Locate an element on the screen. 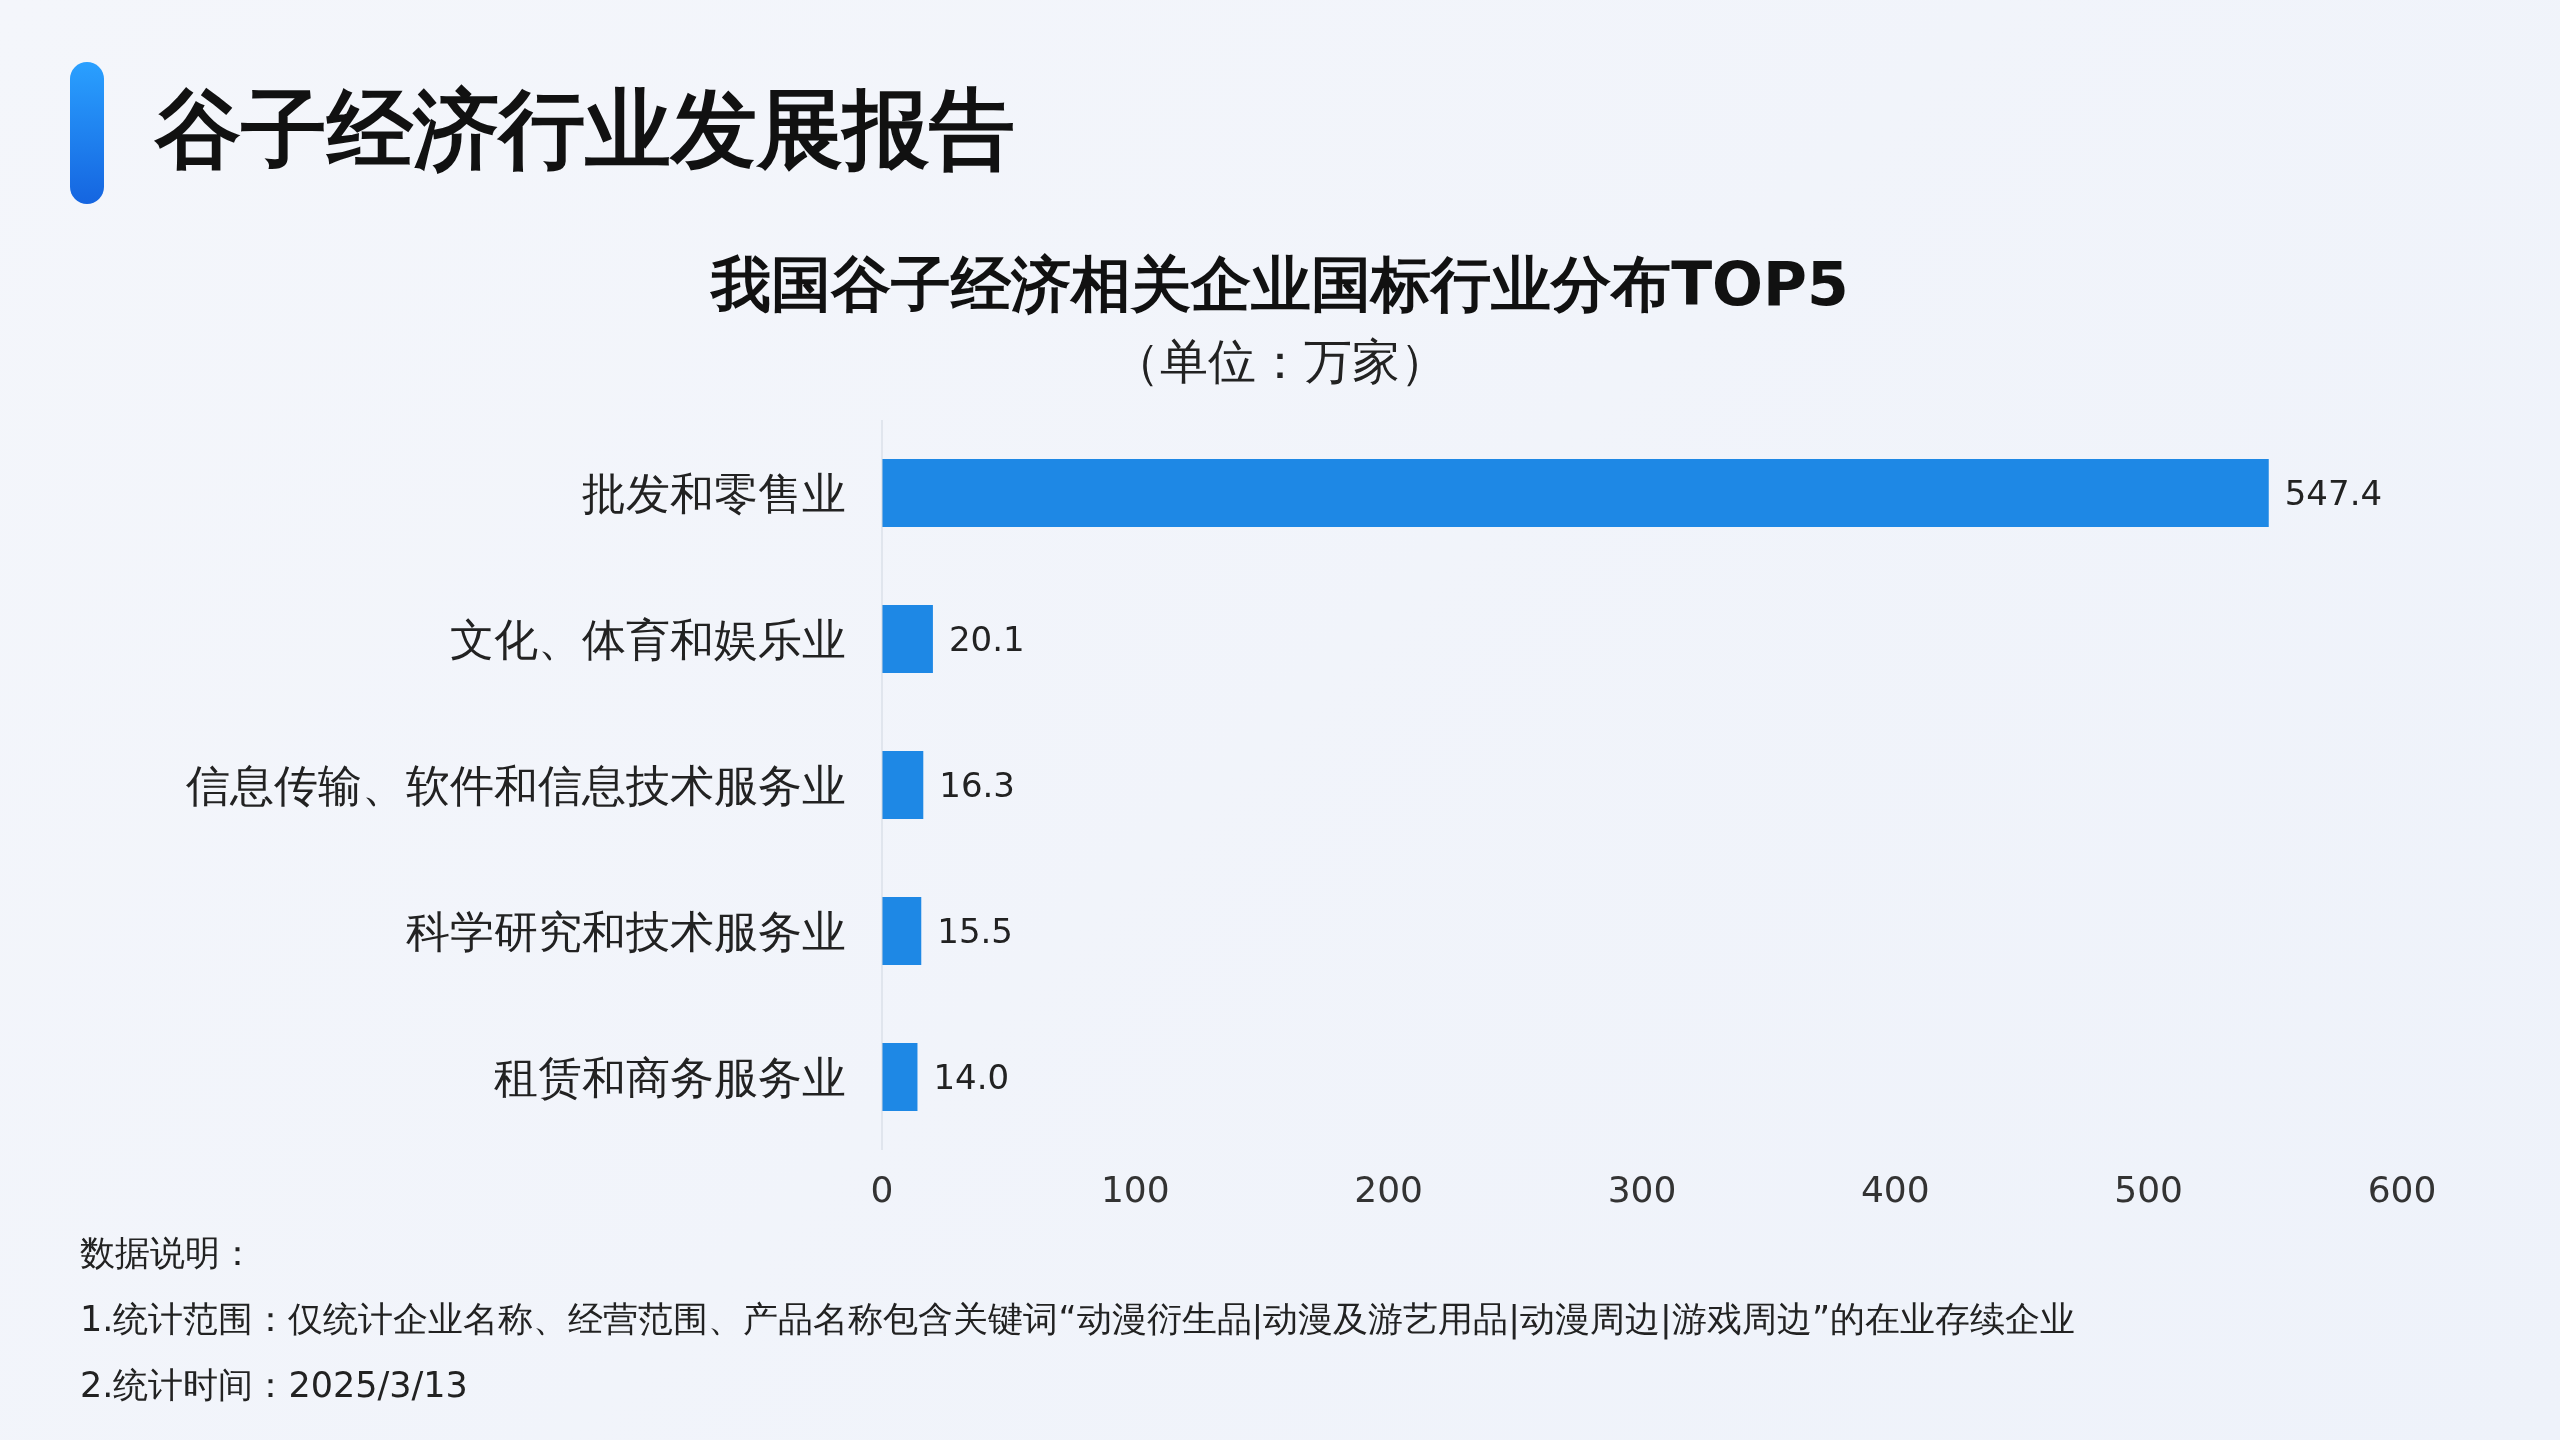 This screenshot has height=1440, width=2560. chart-title: 我国谷子经济相关企业国标行业分布TOP5 is located at coordinates (1279, 284).